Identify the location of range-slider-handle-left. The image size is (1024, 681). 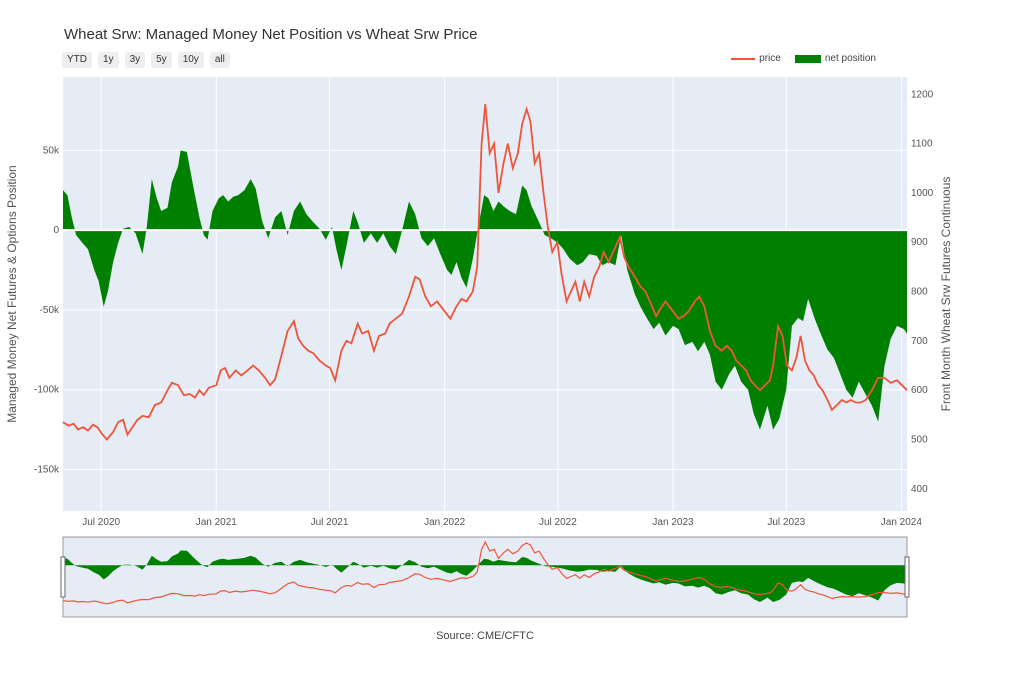
(63, 577).